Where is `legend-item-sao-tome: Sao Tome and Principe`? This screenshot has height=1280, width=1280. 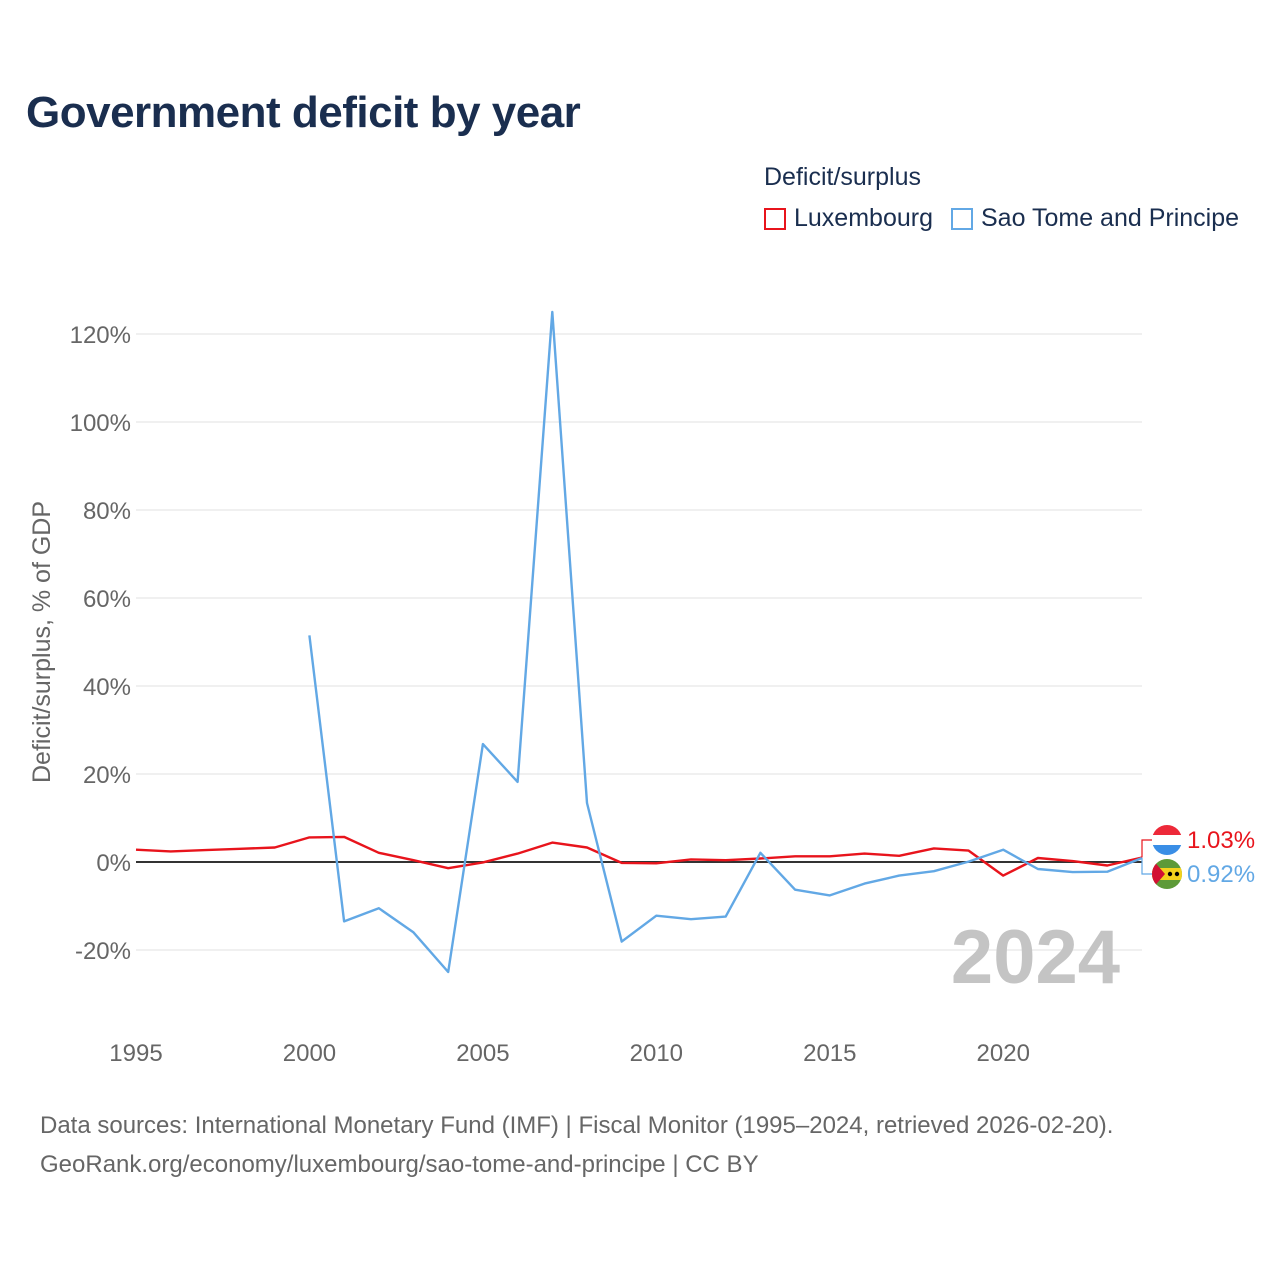 legend-item-sao-tome: Sao Tome and Principe is located at coordinates (1095, 218).